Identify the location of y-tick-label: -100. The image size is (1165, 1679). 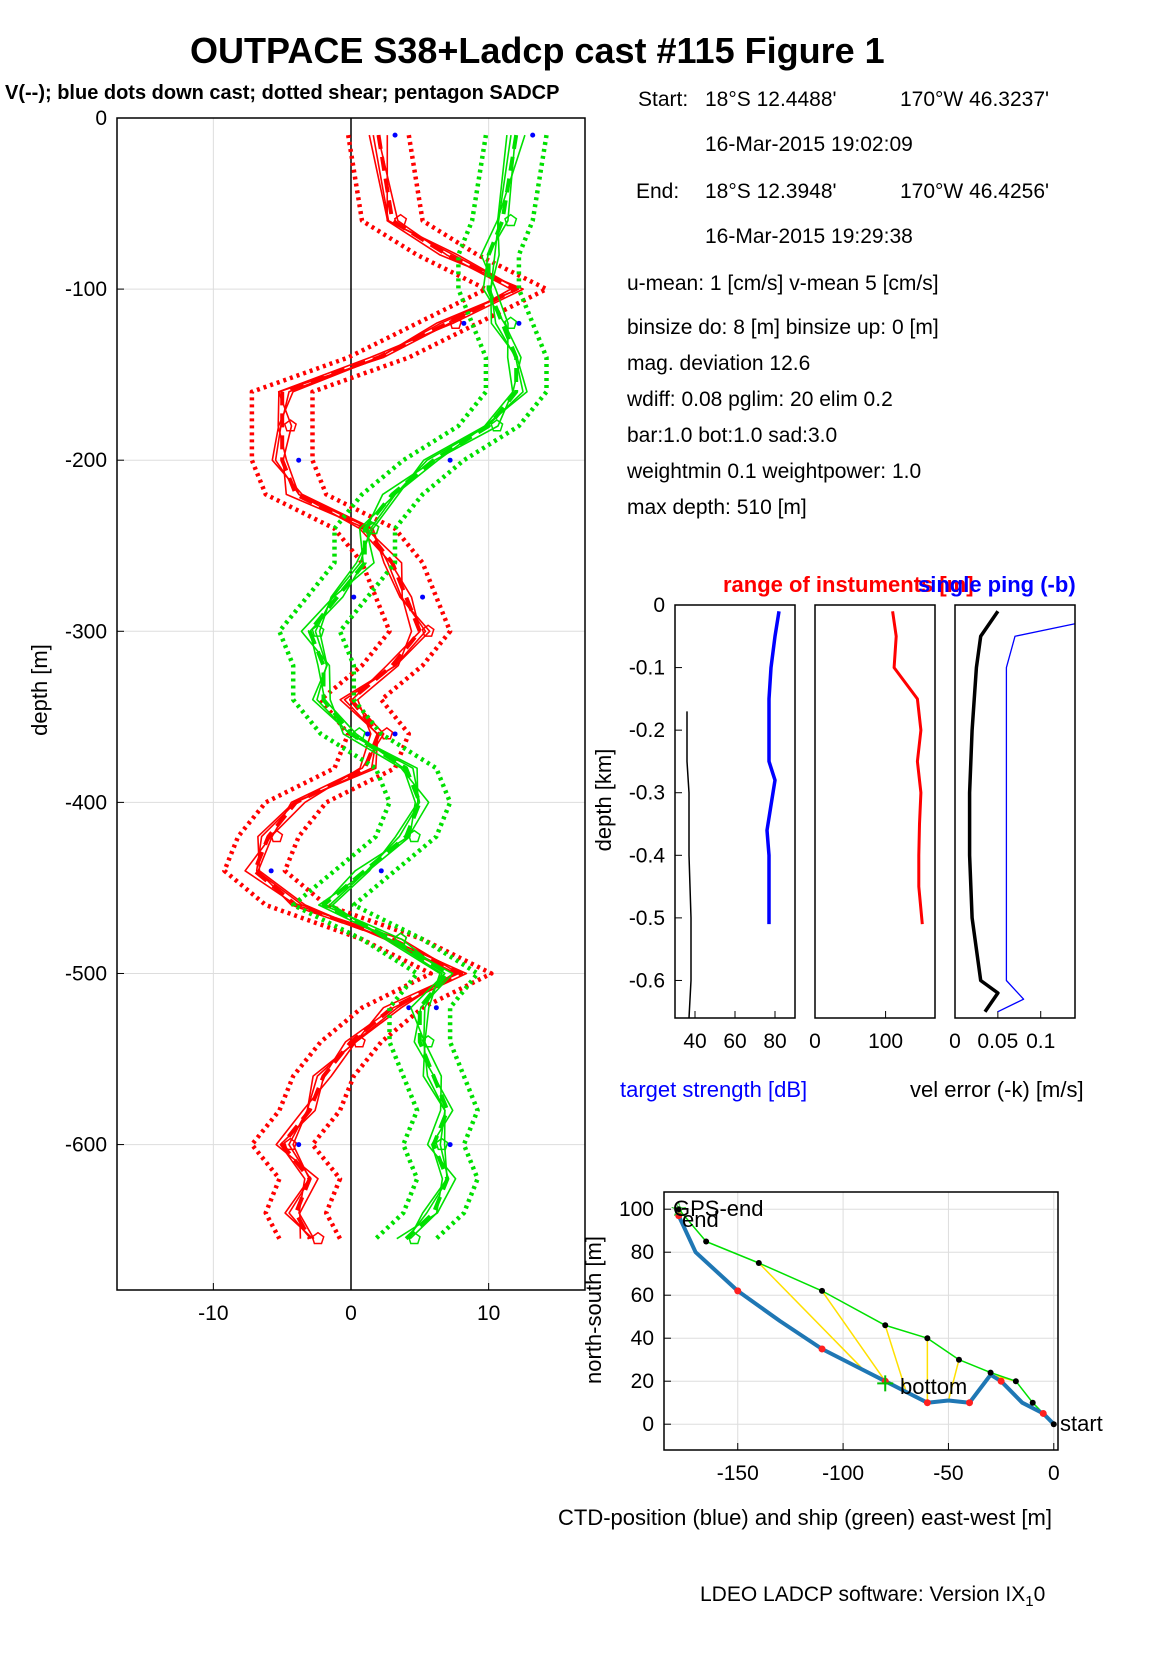
(86, 289).